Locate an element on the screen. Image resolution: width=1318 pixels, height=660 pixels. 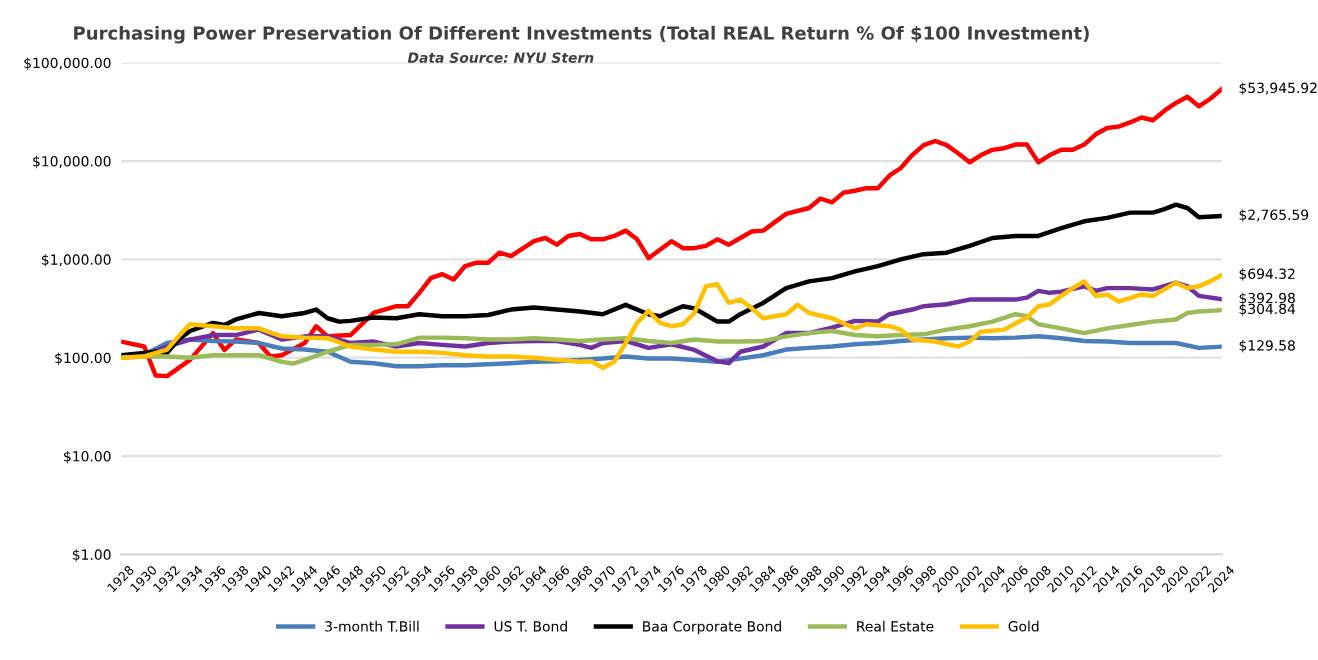
chart-title: Purchasing Power Preservation Of Different Investments (Total REAL Return % Of $100 Investment) is located at coordinates (581, 34).